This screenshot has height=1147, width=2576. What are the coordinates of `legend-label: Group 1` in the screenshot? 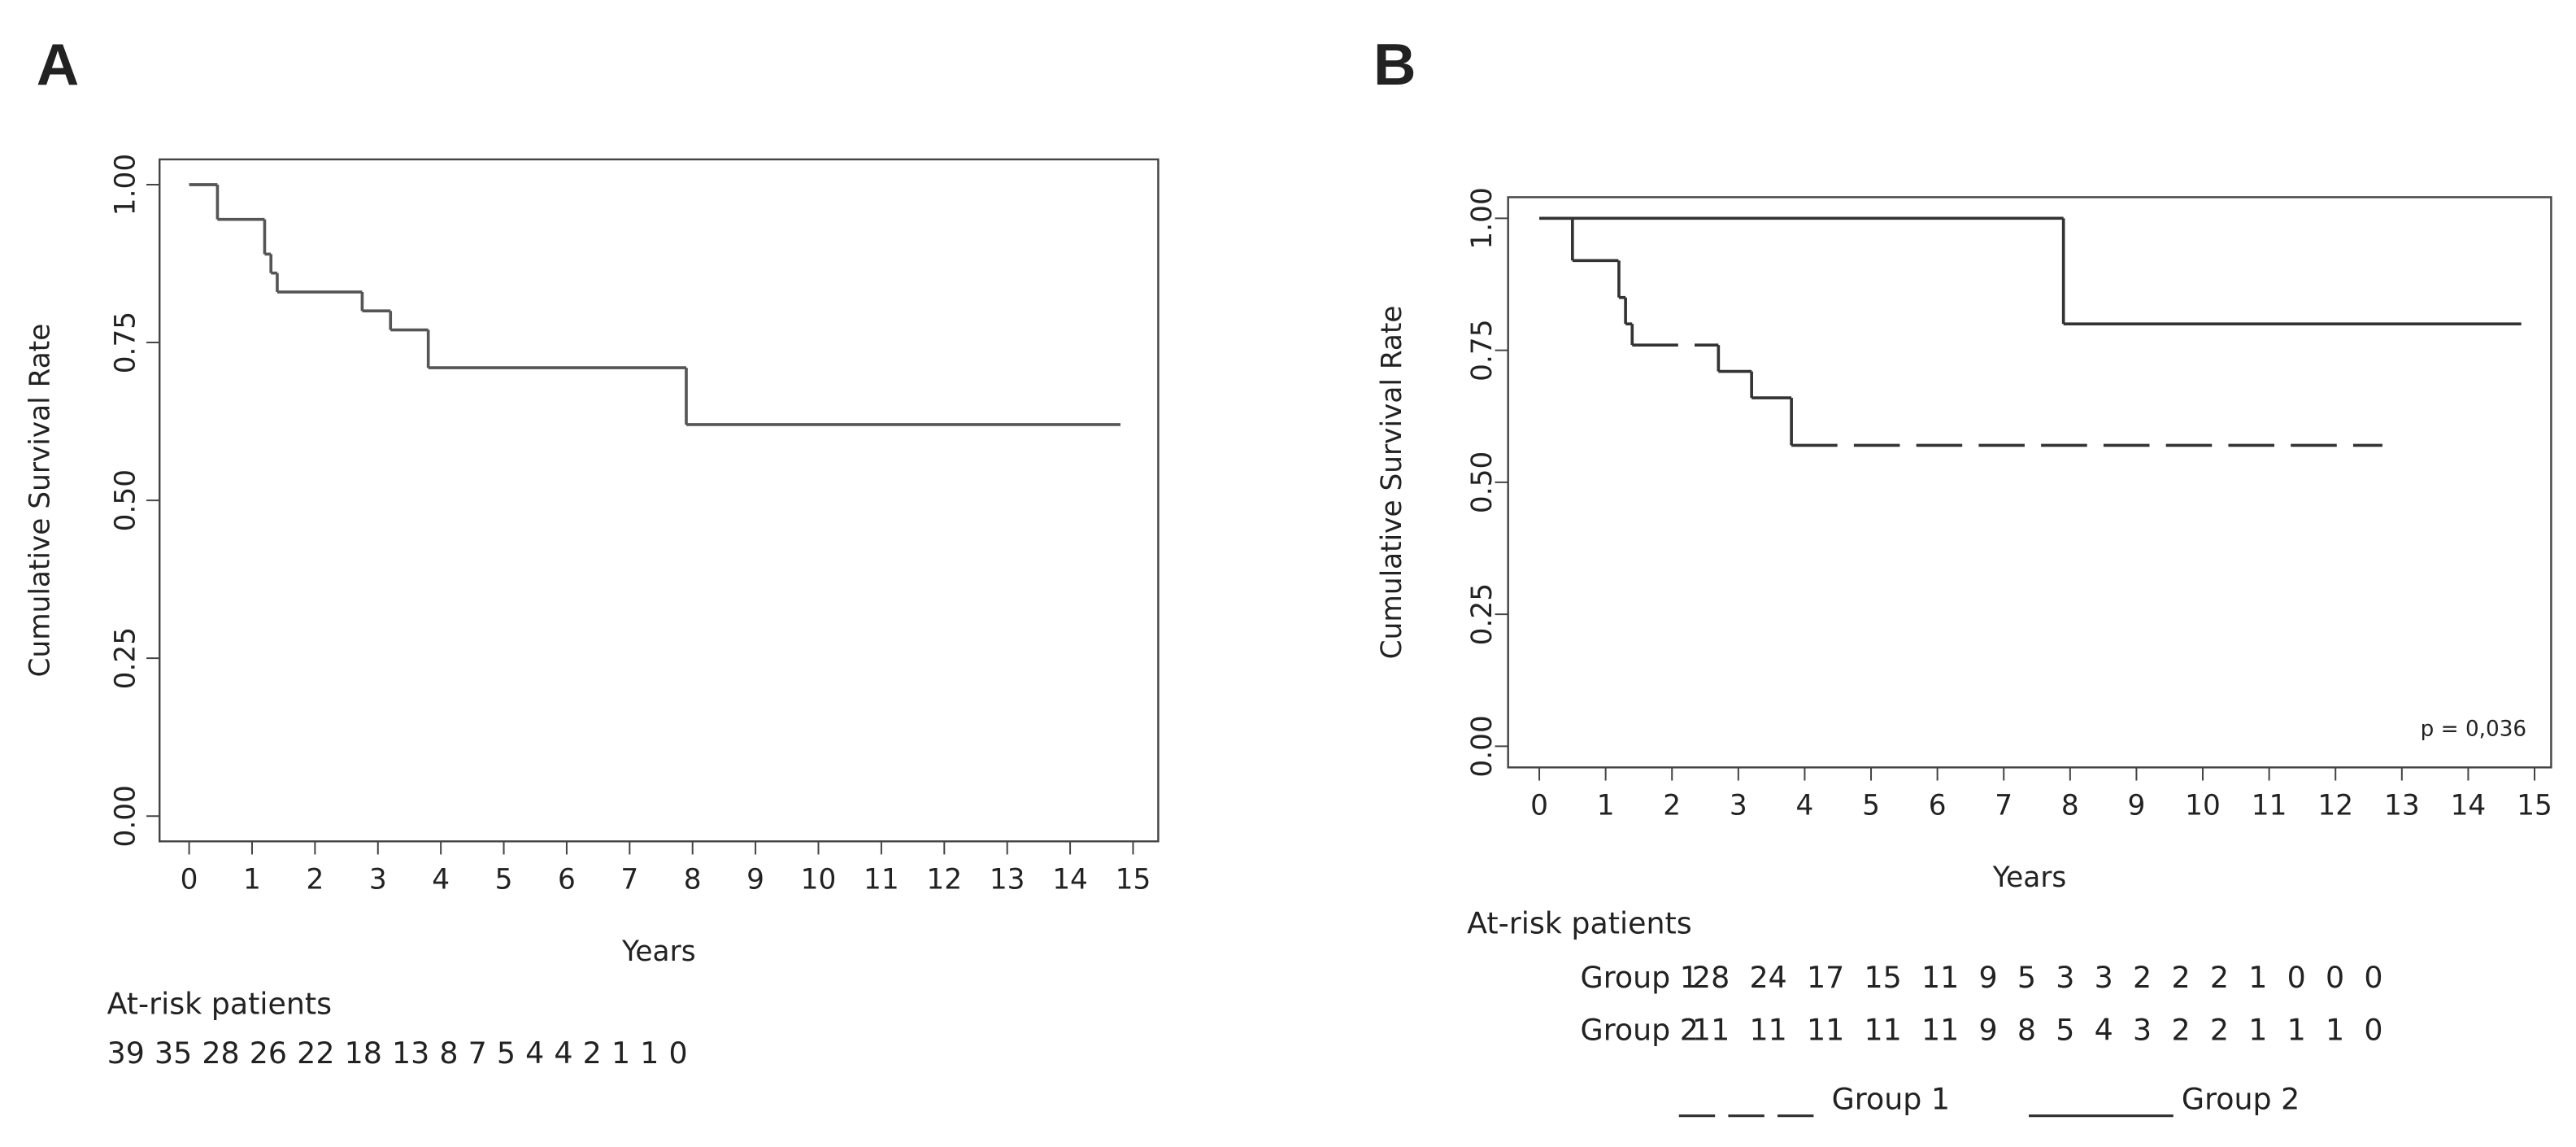 It's located at (1891, 1098).